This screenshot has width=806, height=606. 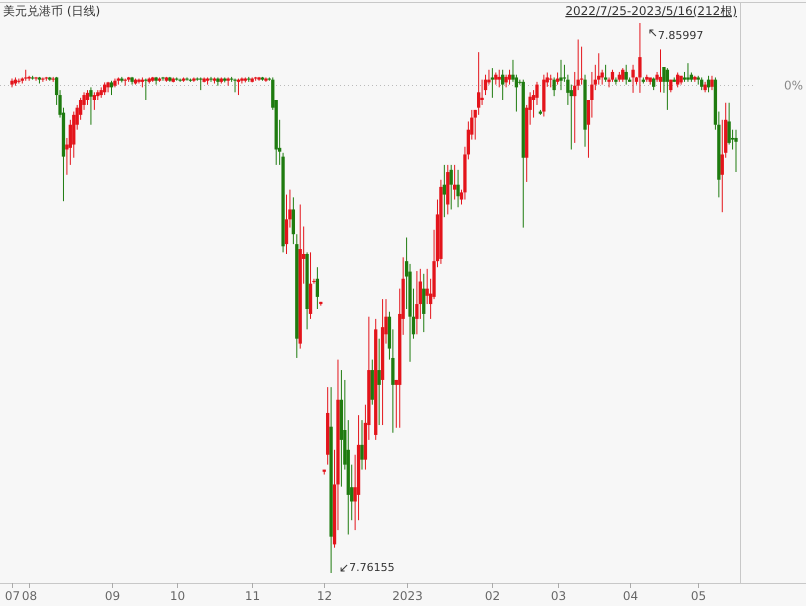 What do you see at coordinates (698, 596) in the screenshot?
I see `x-tick-label: 05` at bounding box center [698, 596].